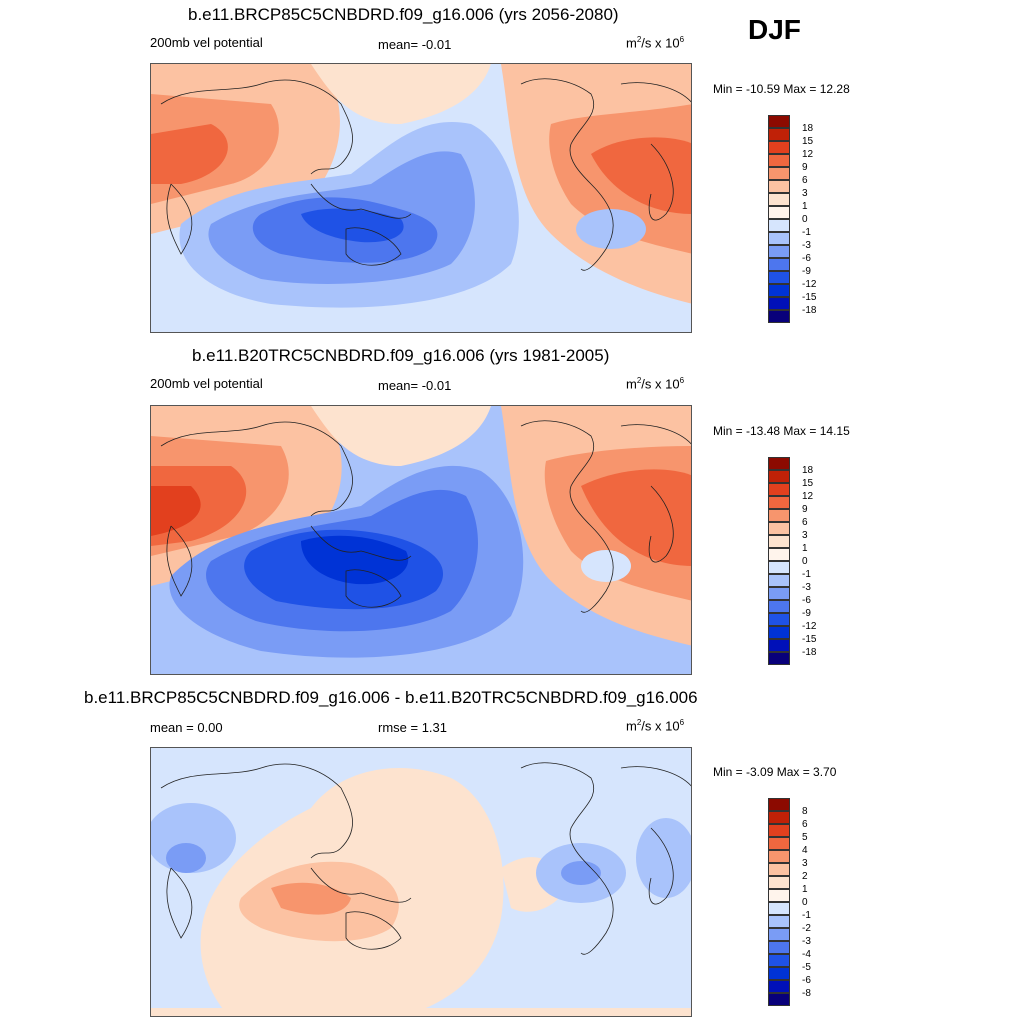 The width and height of the screenshot is (1024, 1024). I want to click on p2-cb-tick: -6, so click(806, 600).